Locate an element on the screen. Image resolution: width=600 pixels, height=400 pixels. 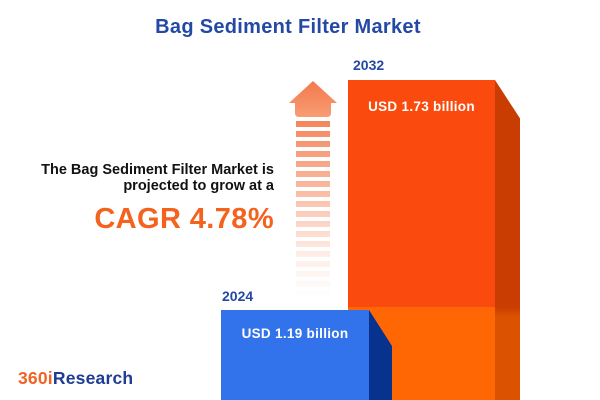
description-line-2: projected to grow at a is located at coordinates (198, 185).